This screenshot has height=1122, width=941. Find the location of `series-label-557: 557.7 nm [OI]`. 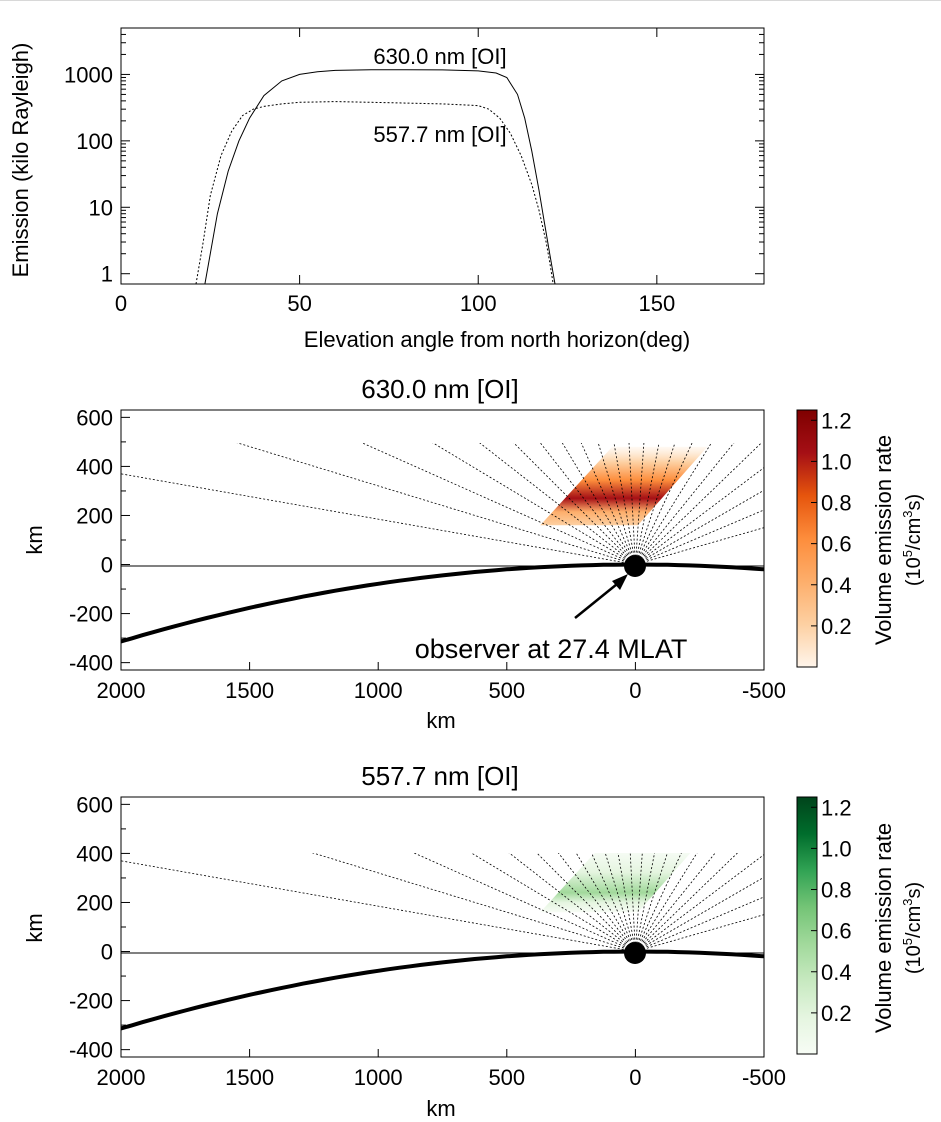

series-label-557: 557.7 nm [OI] is located at coordinates (439, 134).